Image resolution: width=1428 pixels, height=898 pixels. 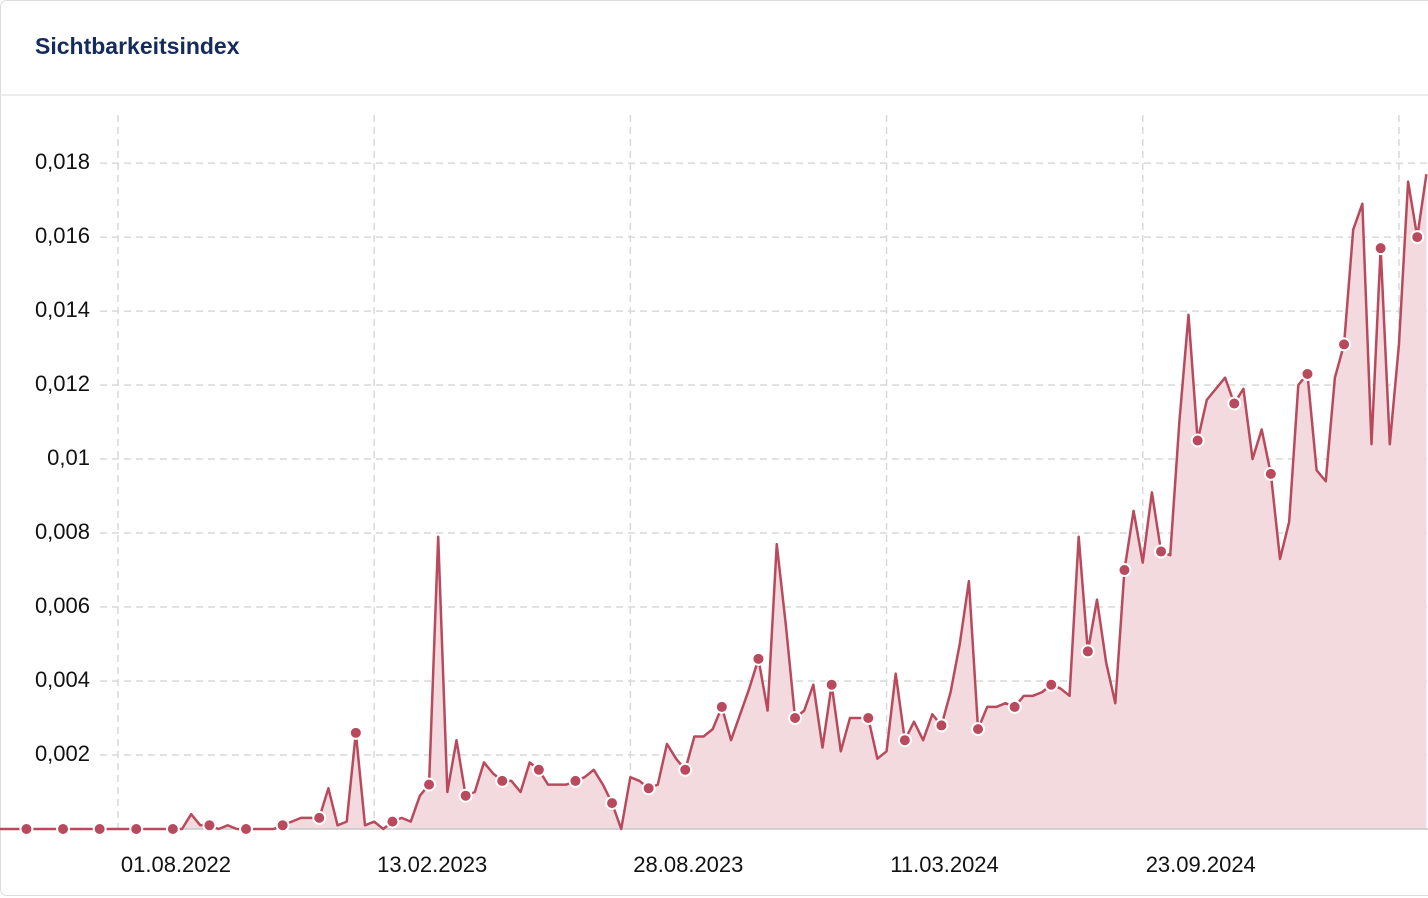 What do you see at coordinates (688, 864) in the screenshot?
I see `x-tick-label: 28.08.2023` at bounding box center [688, 864].